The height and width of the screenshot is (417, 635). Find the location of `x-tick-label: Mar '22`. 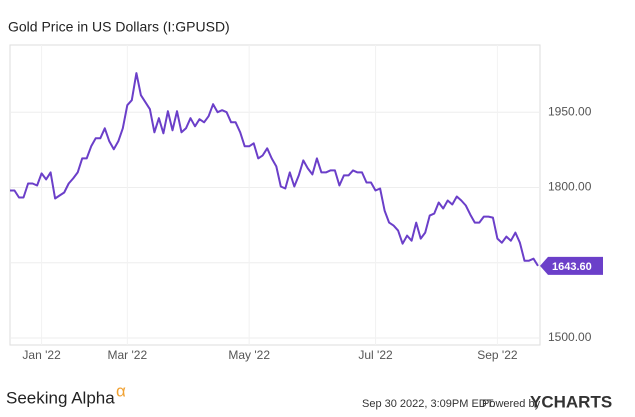

x-tick-label: Mar '22 is located at coordinates (128, 355).